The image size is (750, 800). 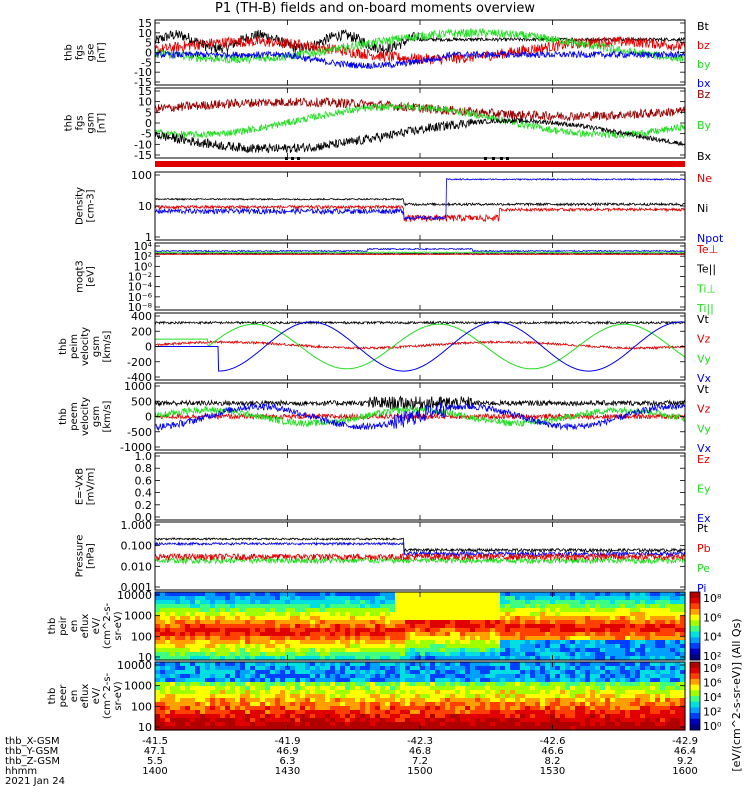 I want to click on ephemeris-value: -41.9, so click(x=288, y=741).